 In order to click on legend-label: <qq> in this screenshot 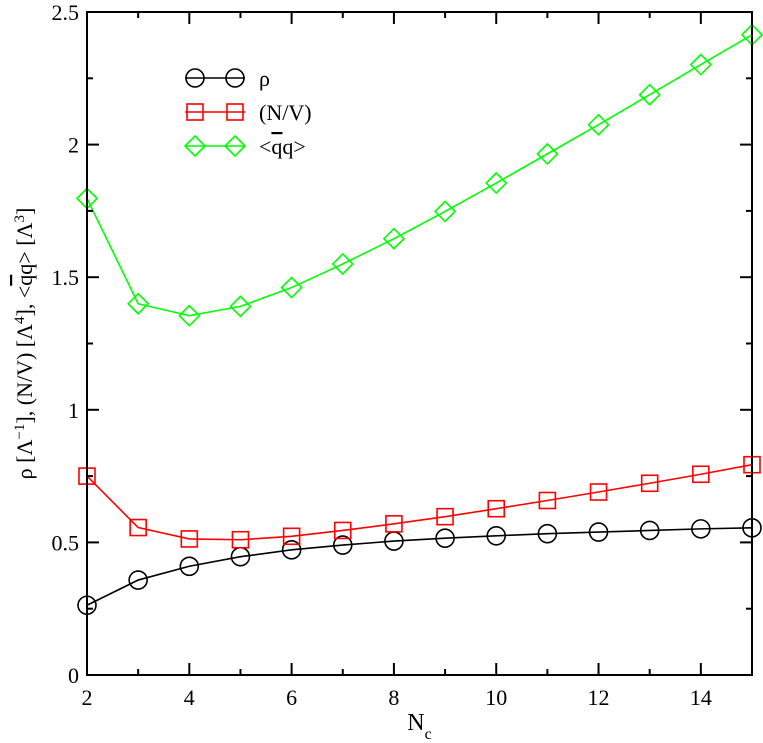, I will do `click(282, 146)`.